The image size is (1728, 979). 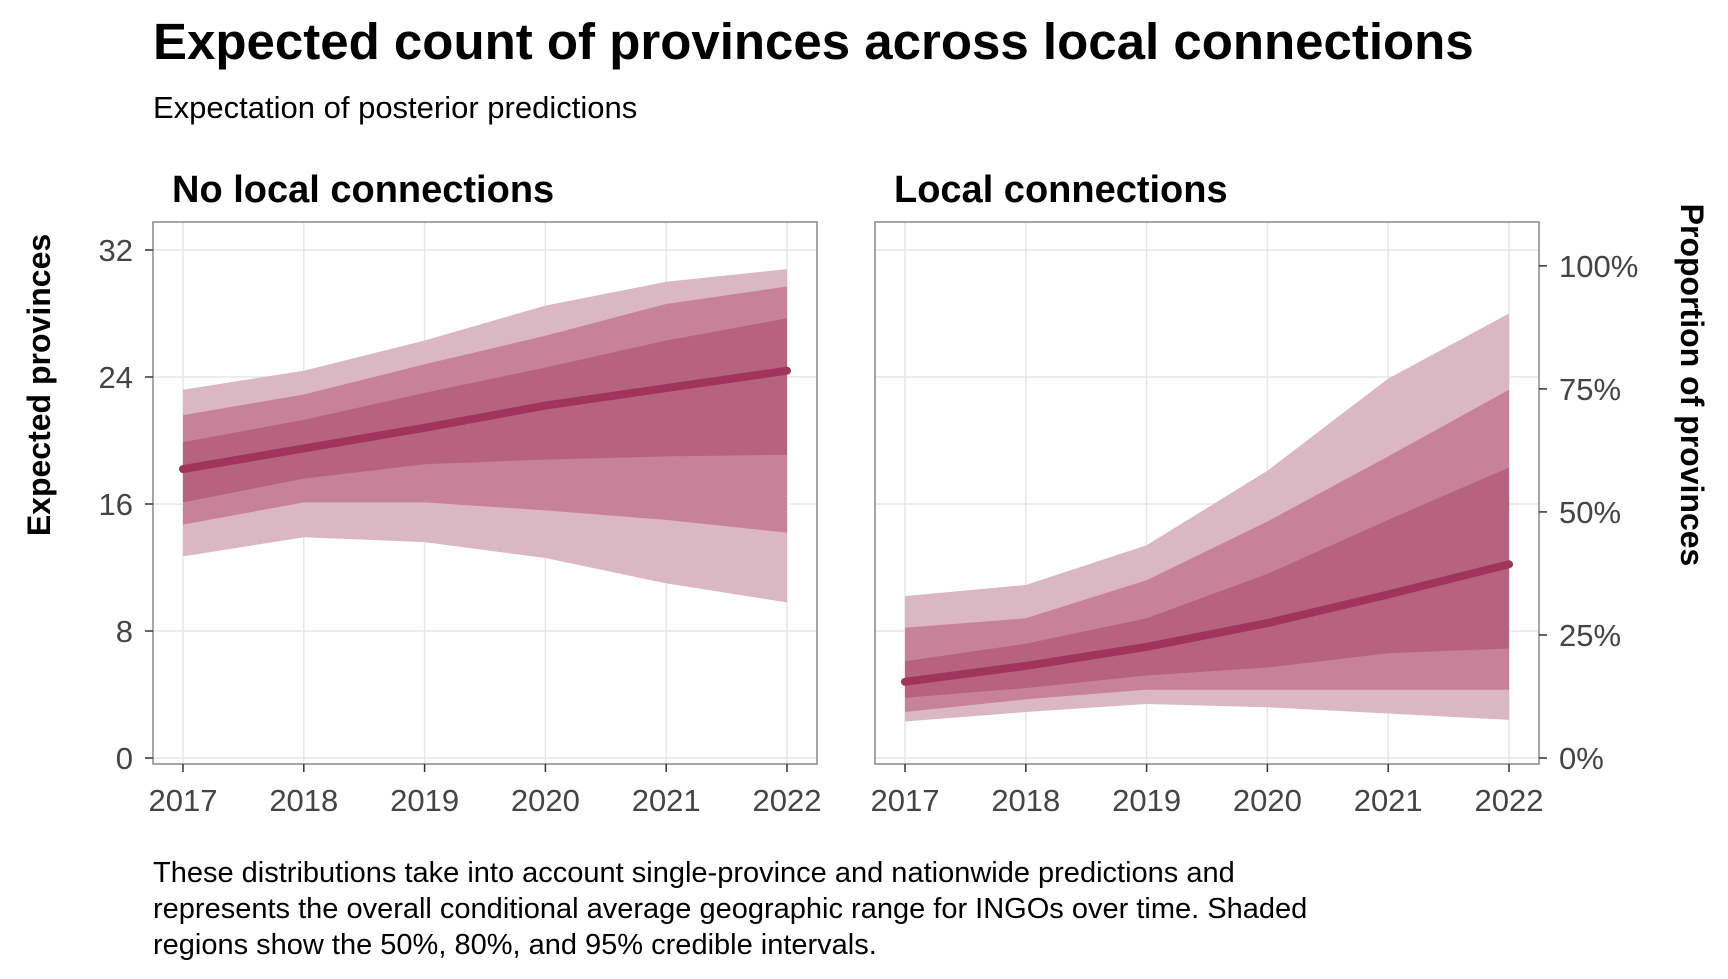 I want to click on secondary-y-tick-label: 50%, so click(x=1590, y=512).